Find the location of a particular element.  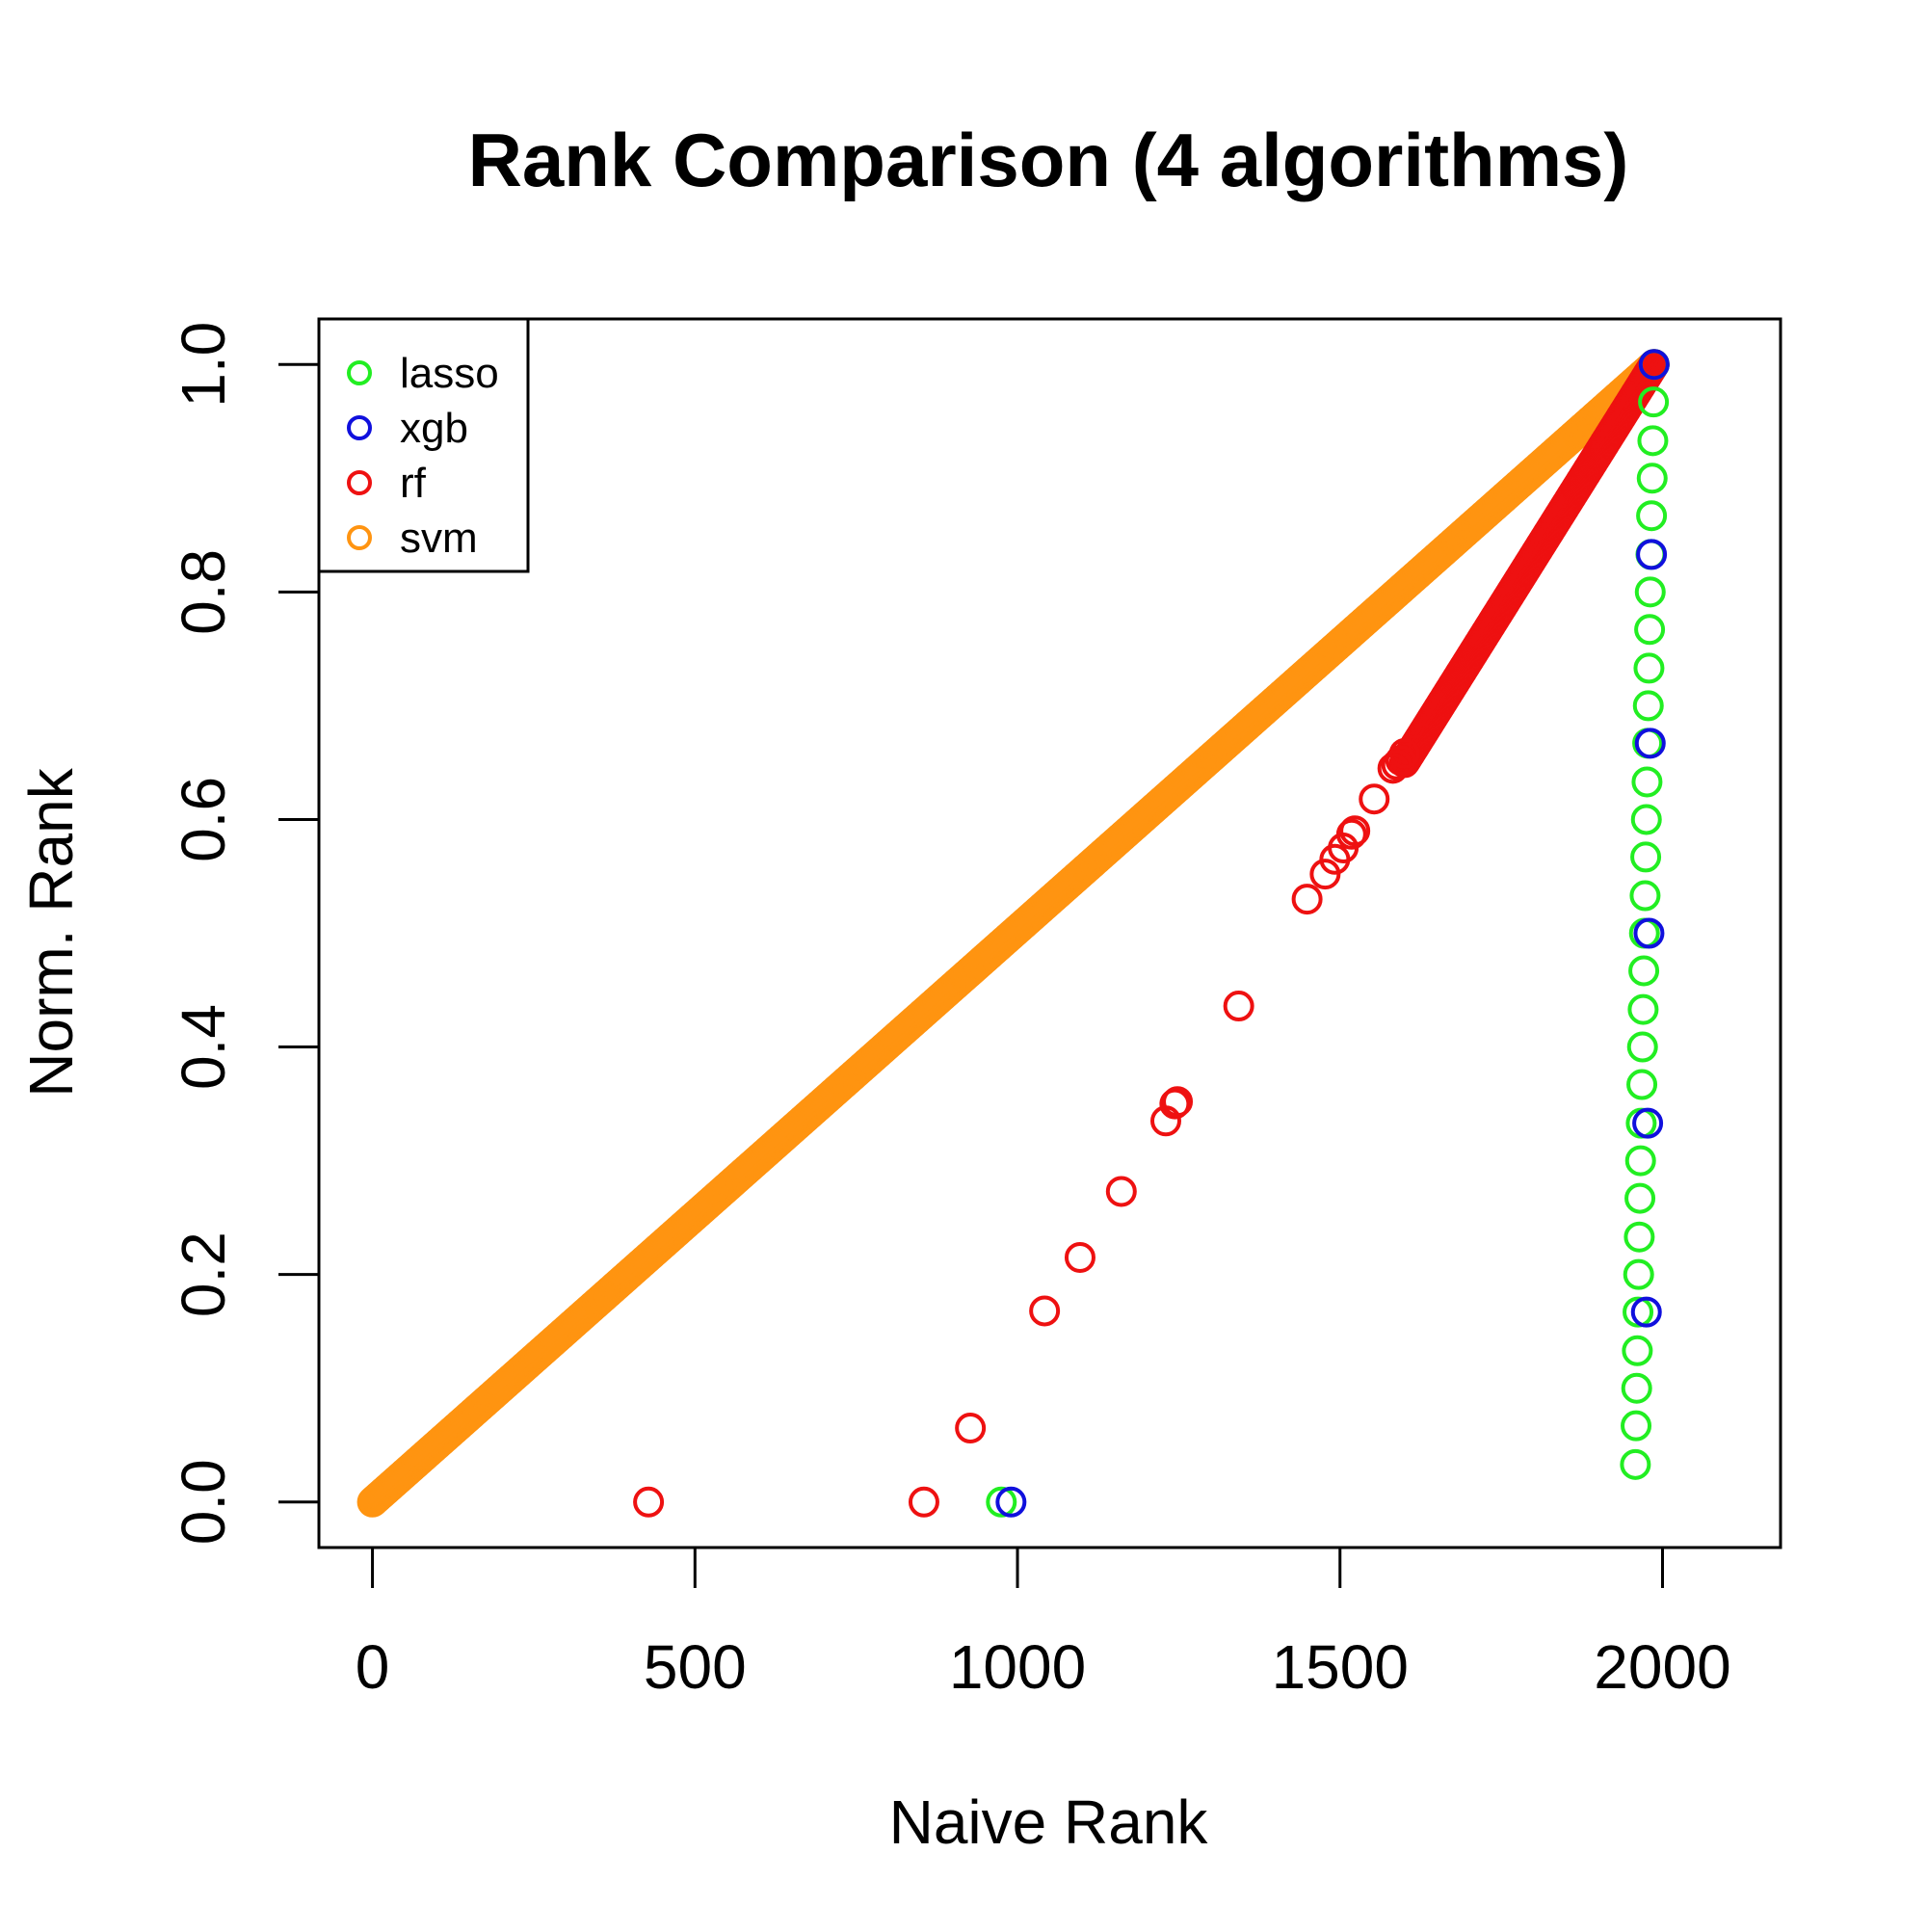

legend-marker-rf is located at coordinates (359, 482).